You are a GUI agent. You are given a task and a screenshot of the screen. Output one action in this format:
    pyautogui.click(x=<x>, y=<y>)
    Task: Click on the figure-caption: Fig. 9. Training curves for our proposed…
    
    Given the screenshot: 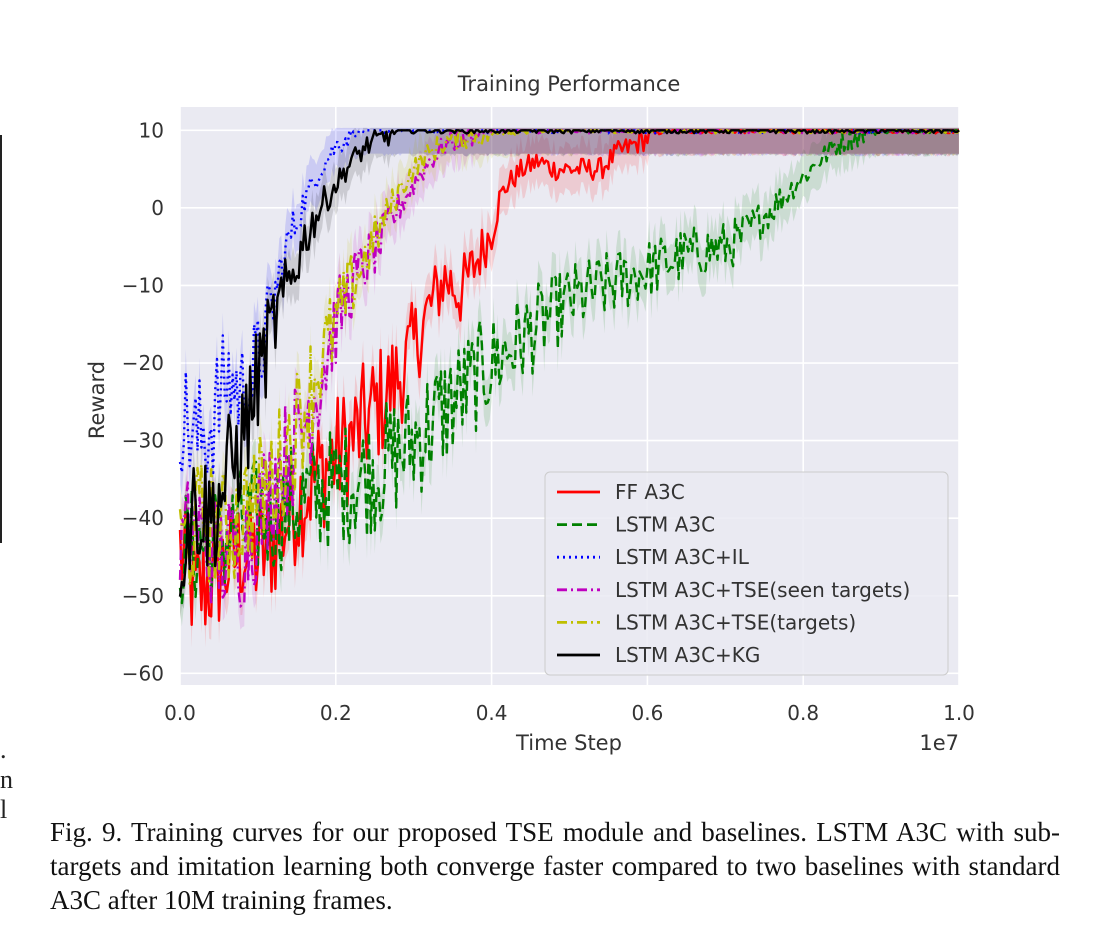 What is the action you would take?
    pyautogui.click(x=555, y=866)
    